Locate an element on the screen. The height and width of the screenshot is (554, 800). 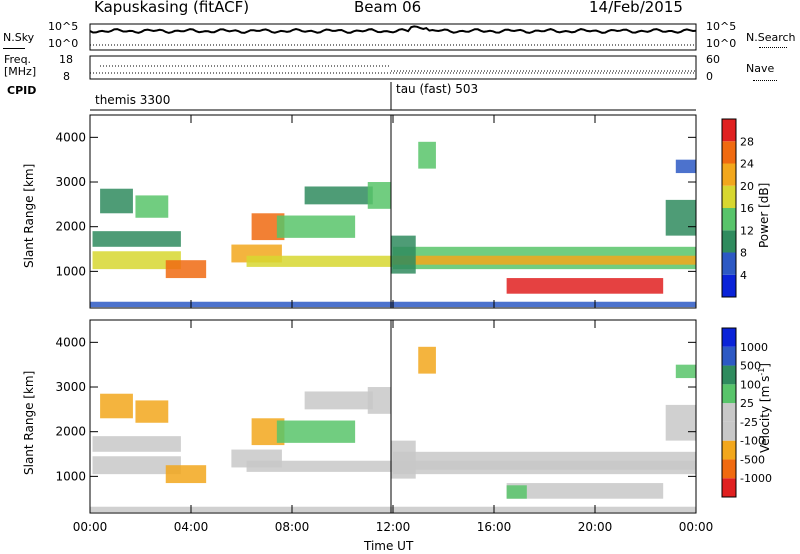
station-title: Kapuskasing (fitACF) is located at coordinates (172, 8).